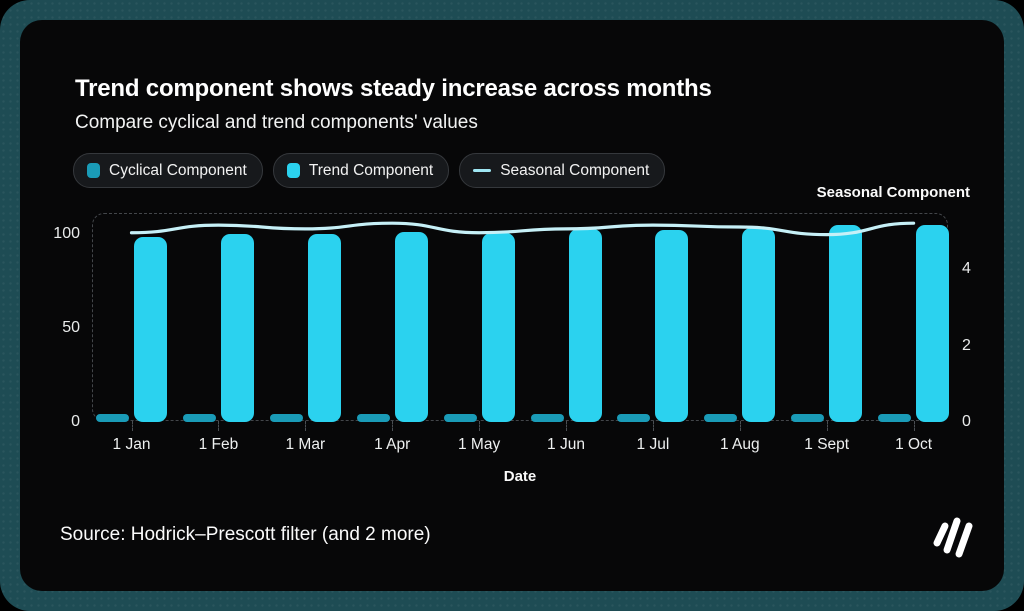  Describe the element at coordinates (566, 444) in the screenshot. I see `x-axis-tick-label: 1 Jun` at that location.